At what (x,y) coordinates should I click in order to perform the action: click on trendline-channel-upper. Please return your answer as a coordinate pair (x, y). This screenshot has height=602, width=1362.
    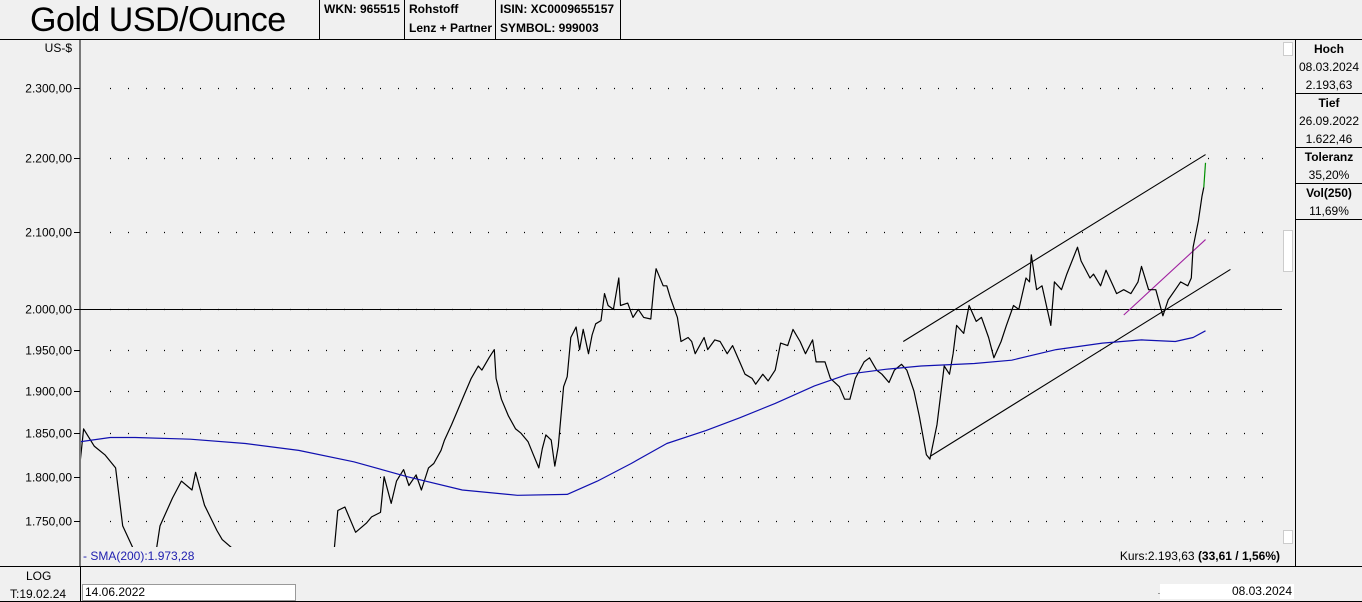
    Looking at the image, I should click on (1054, 248).